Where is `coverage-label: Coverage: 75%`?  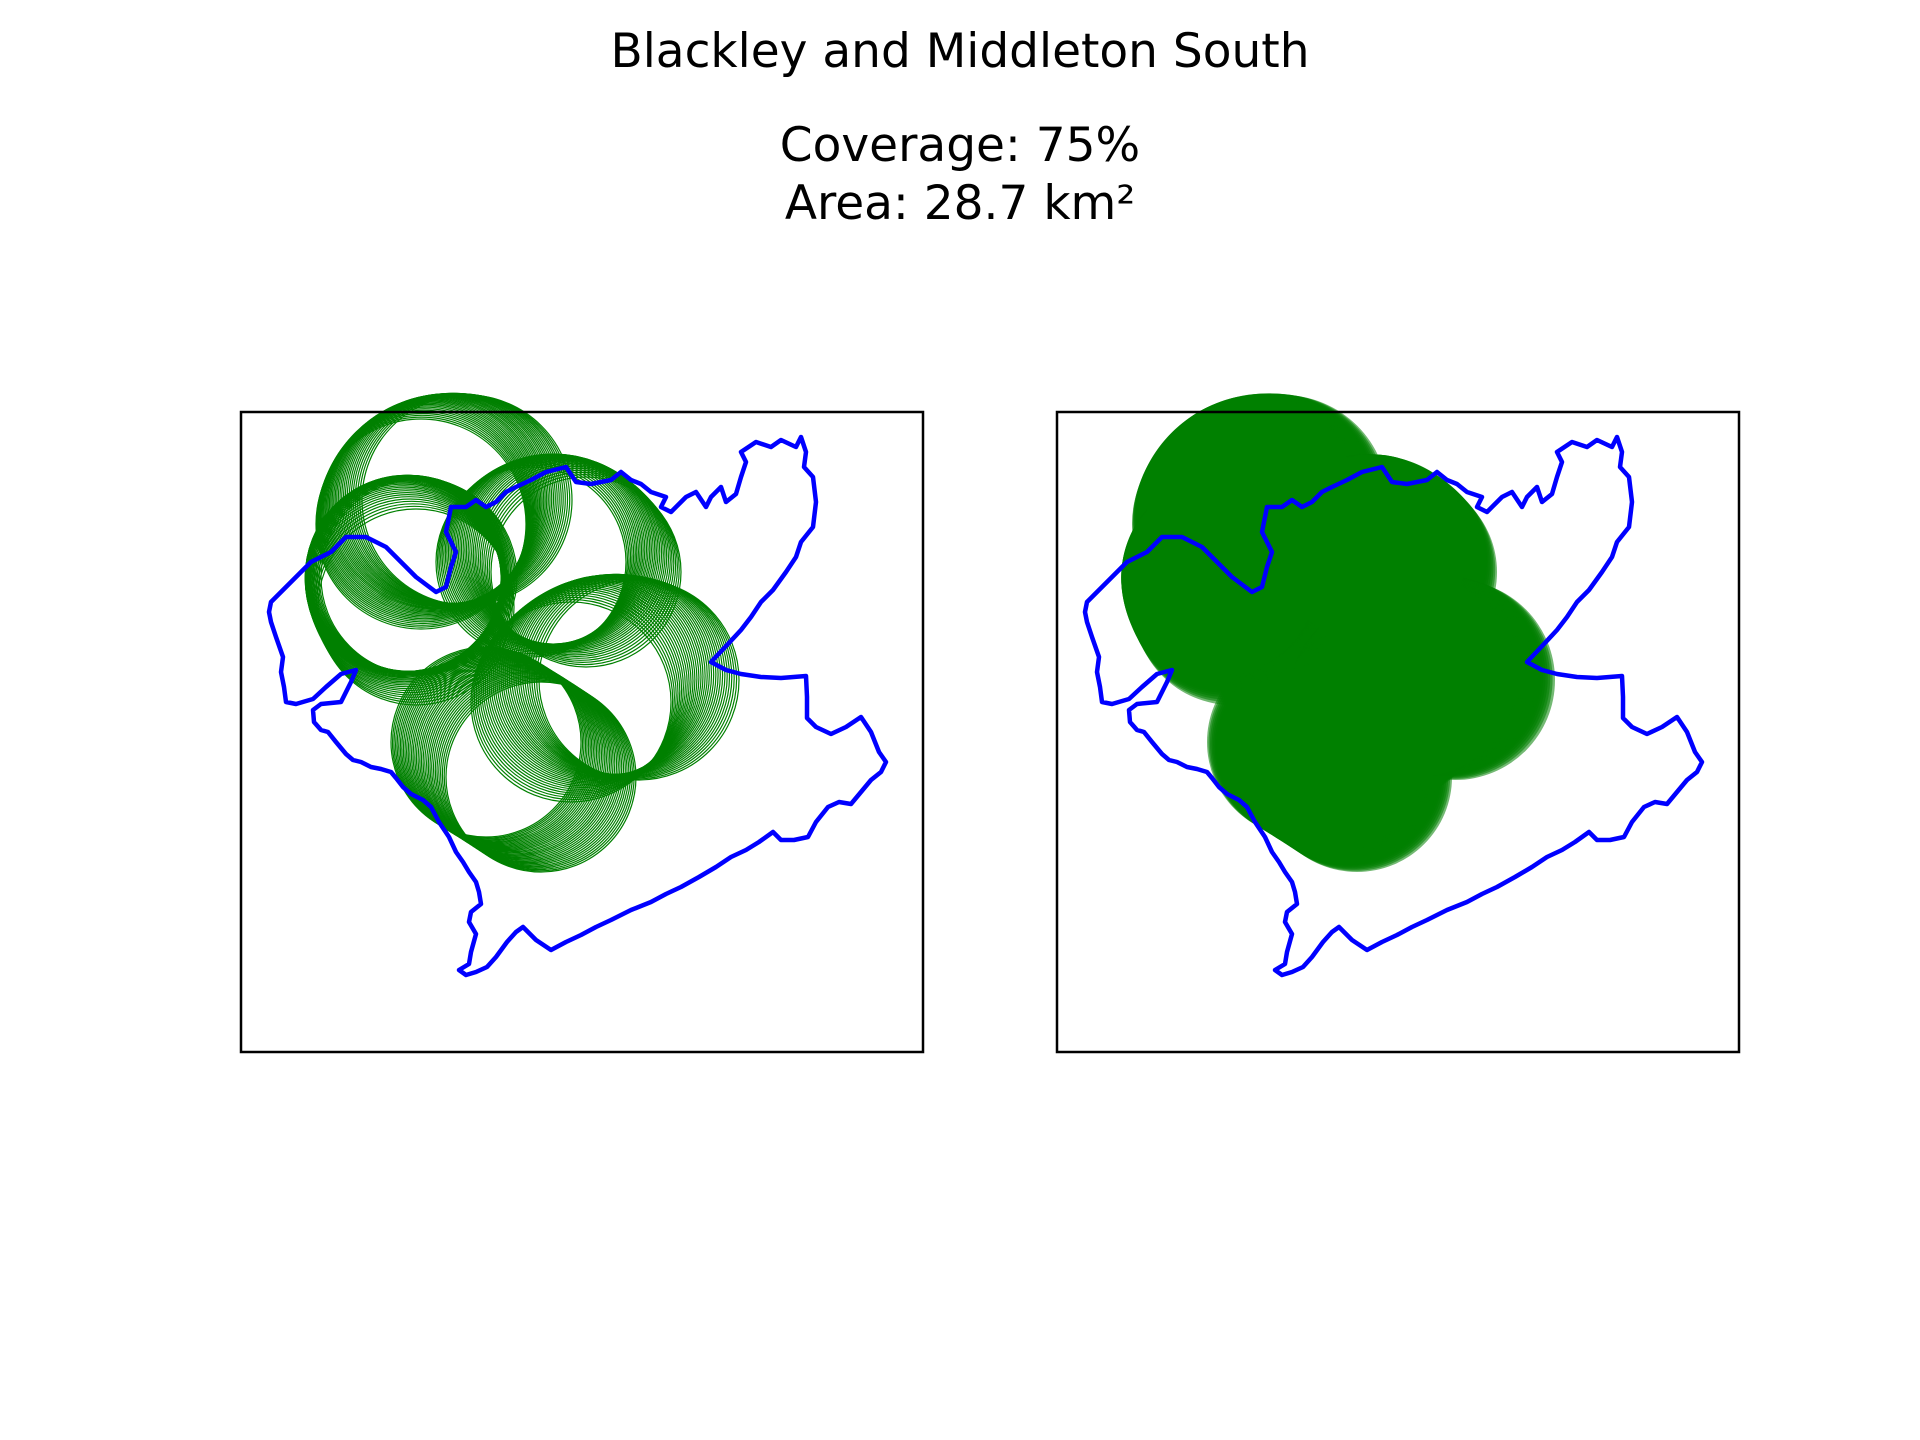 coverage-label: Coverage: 75% is located at coordinates (960, 145).